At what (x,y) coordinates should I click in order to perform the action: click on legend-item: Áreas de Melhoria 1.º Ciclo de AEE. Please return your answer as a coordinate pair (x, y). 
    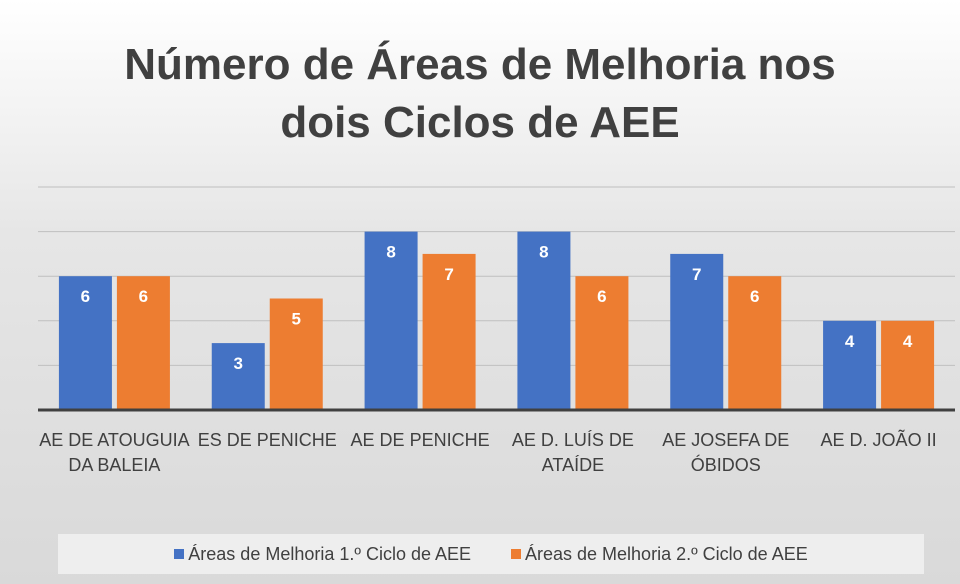
    Looking at the image, I should click on (322, 554).